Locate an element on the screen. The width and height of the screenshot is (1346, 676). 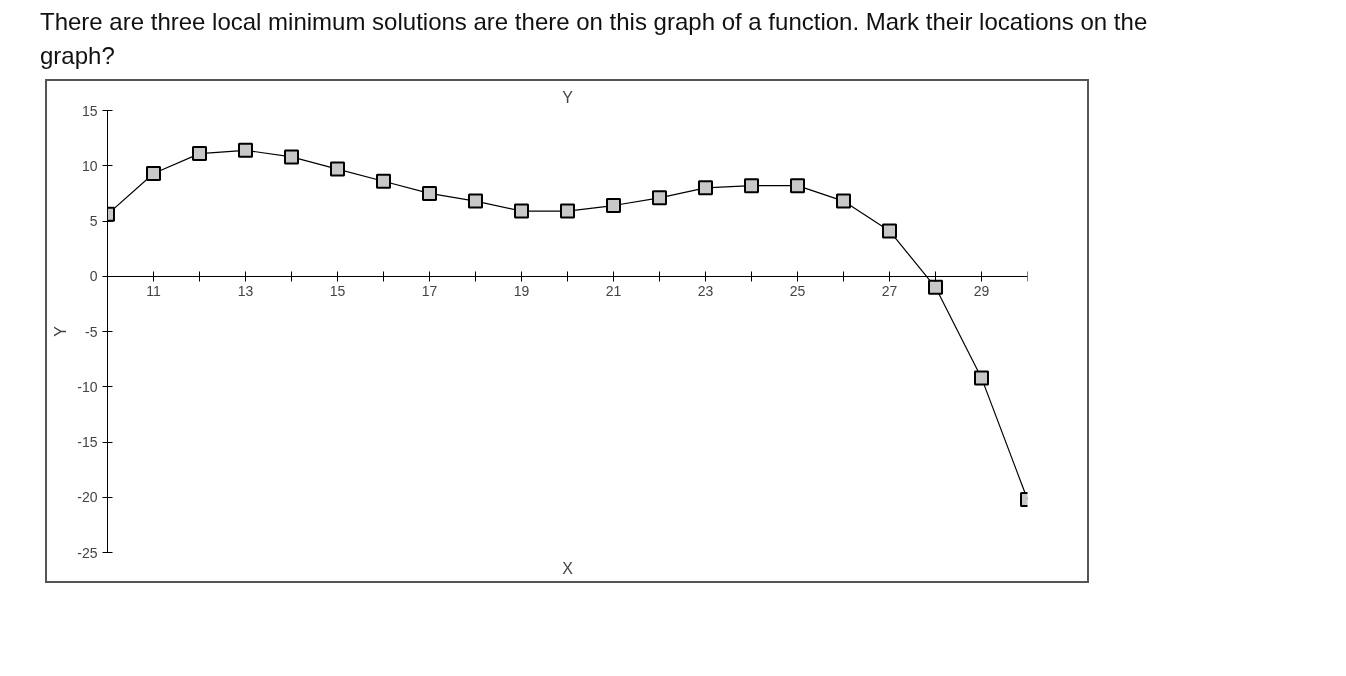
y-tick-label: 5 is located at coordinates (93, 220).